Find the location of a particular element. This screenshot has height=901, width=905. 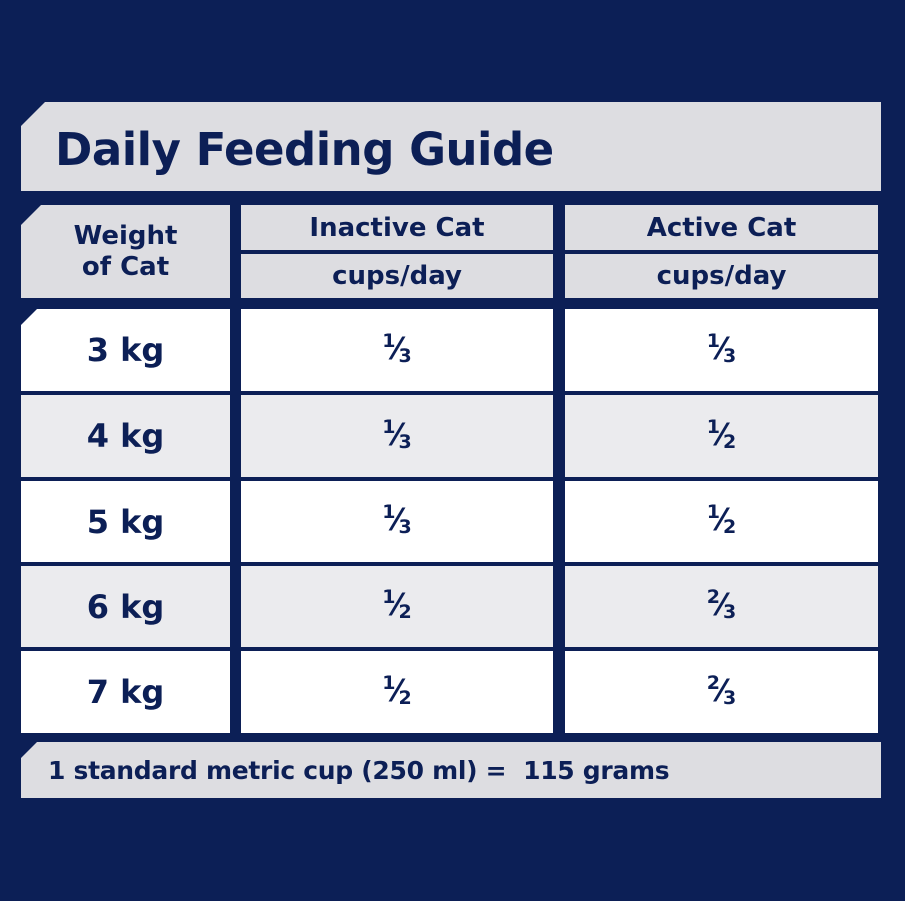

header-inactive-cat: Inactive Cat is located at coordinates (397, 227).